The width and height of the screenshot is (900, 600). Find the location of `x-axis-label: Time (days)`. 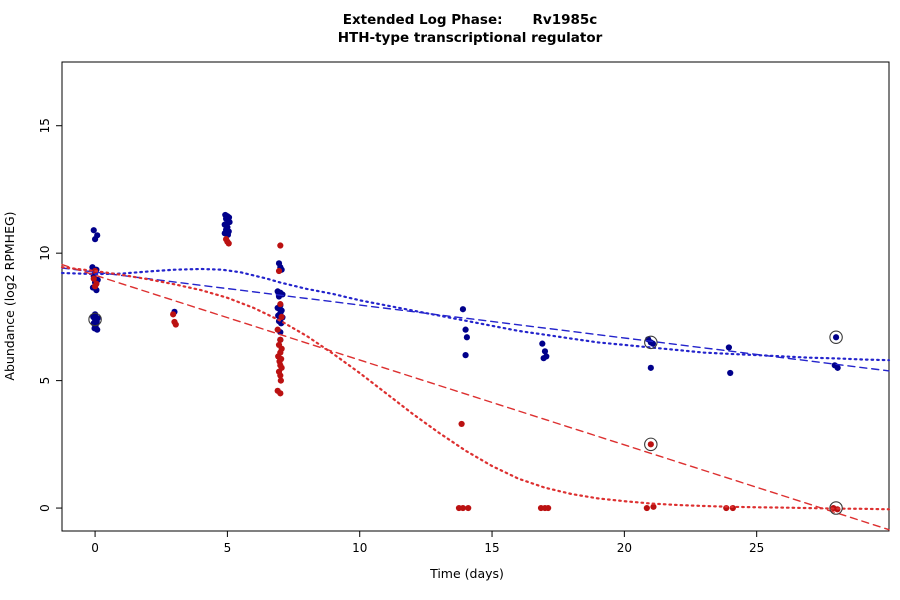

x-axis-label: Time (days) is located at coordinates (466, 573).